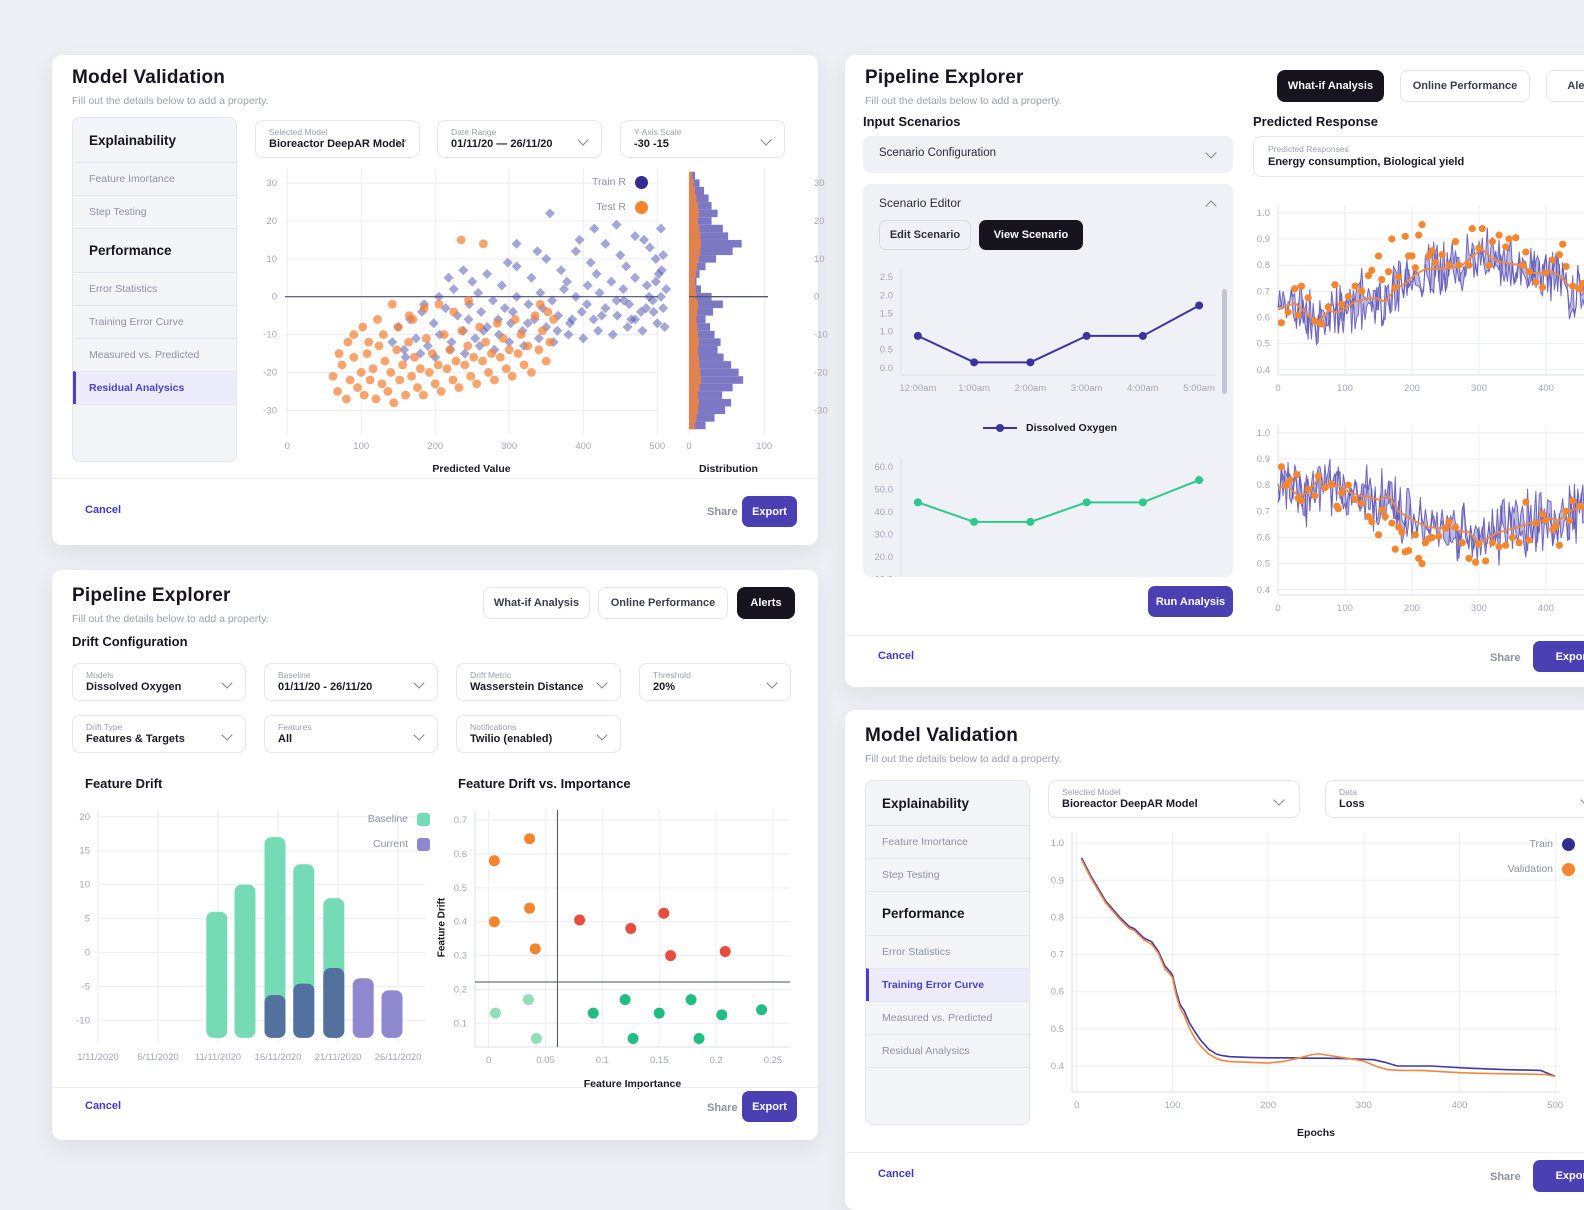 The width and height of the screenshot is (1584, 1210). Describe the element at coordinates (1190, 601) in the screenshot. I see `run-analysis-button: Run Analysis` at that location.